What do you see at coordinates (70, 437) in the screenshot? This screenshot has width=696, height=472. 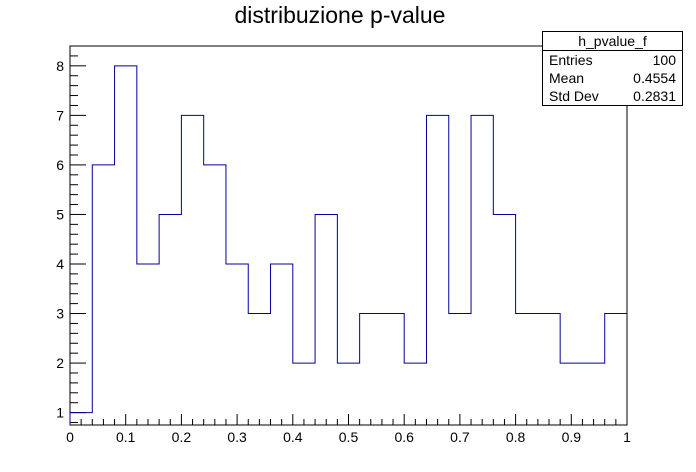 I see `x-tick-label: 0` at bounding box center [70, 437].